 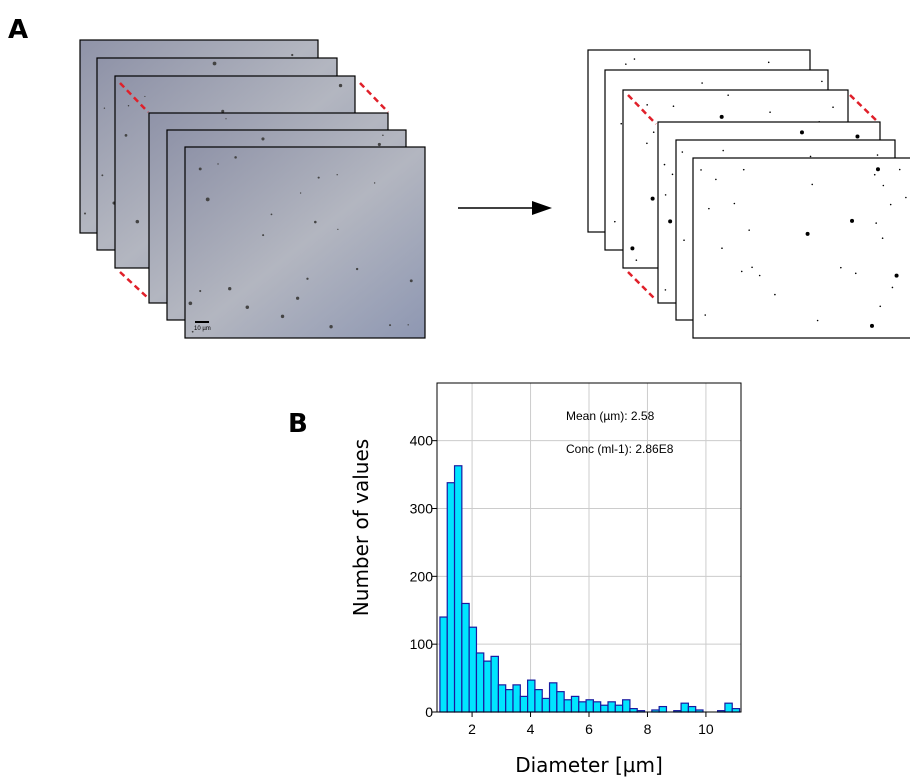 I want to click on annotation: Conc (ml-1): 2.86E8, so click(x=620, y=449).